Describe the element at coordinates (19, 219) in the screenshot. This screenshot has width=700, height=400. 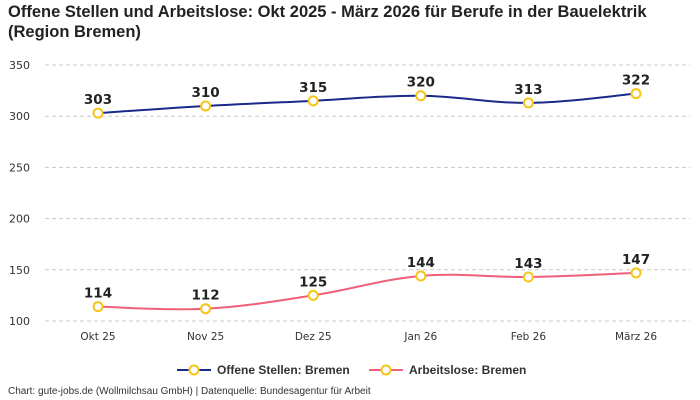
I see `y-tick-label: 200` at that location.